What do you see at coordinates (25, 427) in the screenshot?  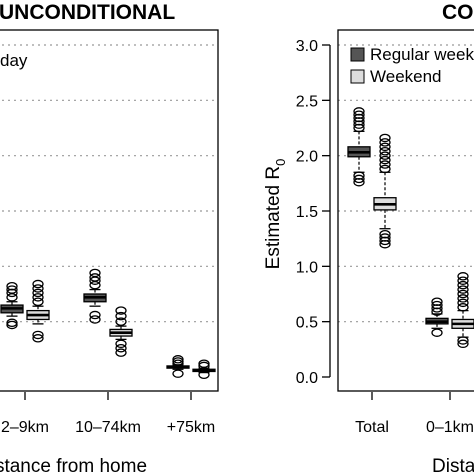 I see `x-tick-label: 2–9km` at bounding box center [25, 427].